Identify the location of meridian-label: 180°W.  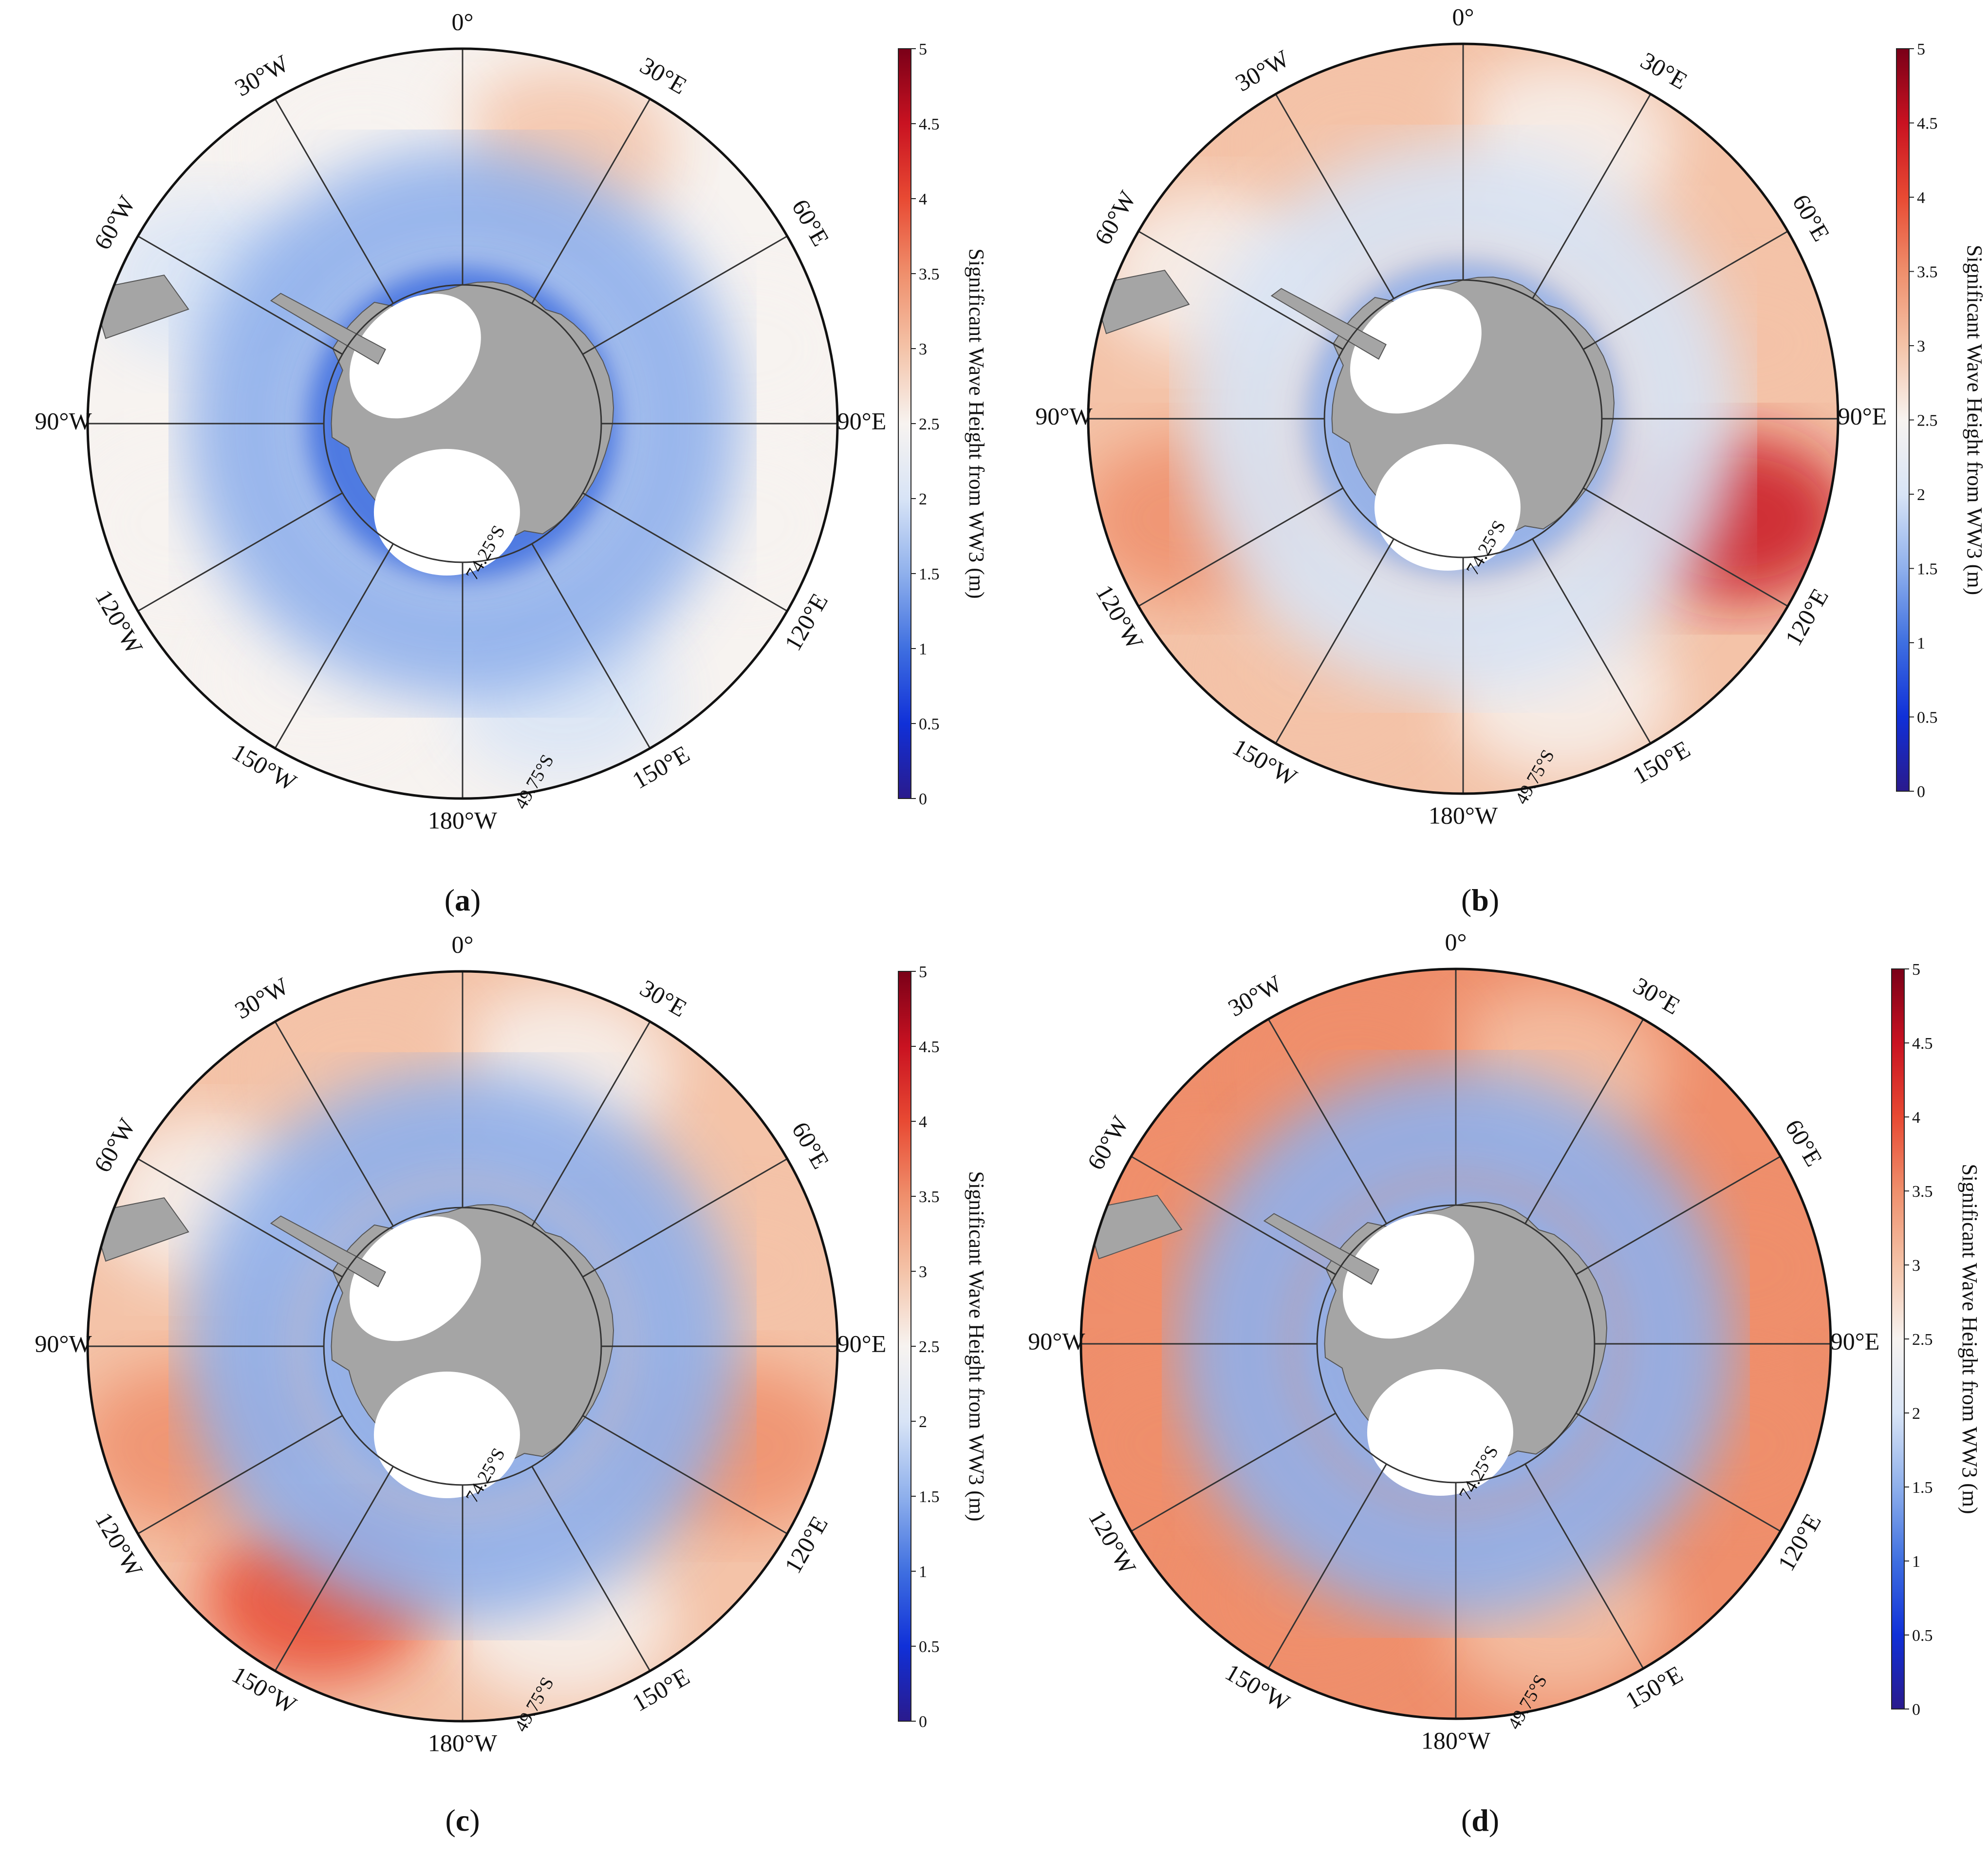
(463, 1743).